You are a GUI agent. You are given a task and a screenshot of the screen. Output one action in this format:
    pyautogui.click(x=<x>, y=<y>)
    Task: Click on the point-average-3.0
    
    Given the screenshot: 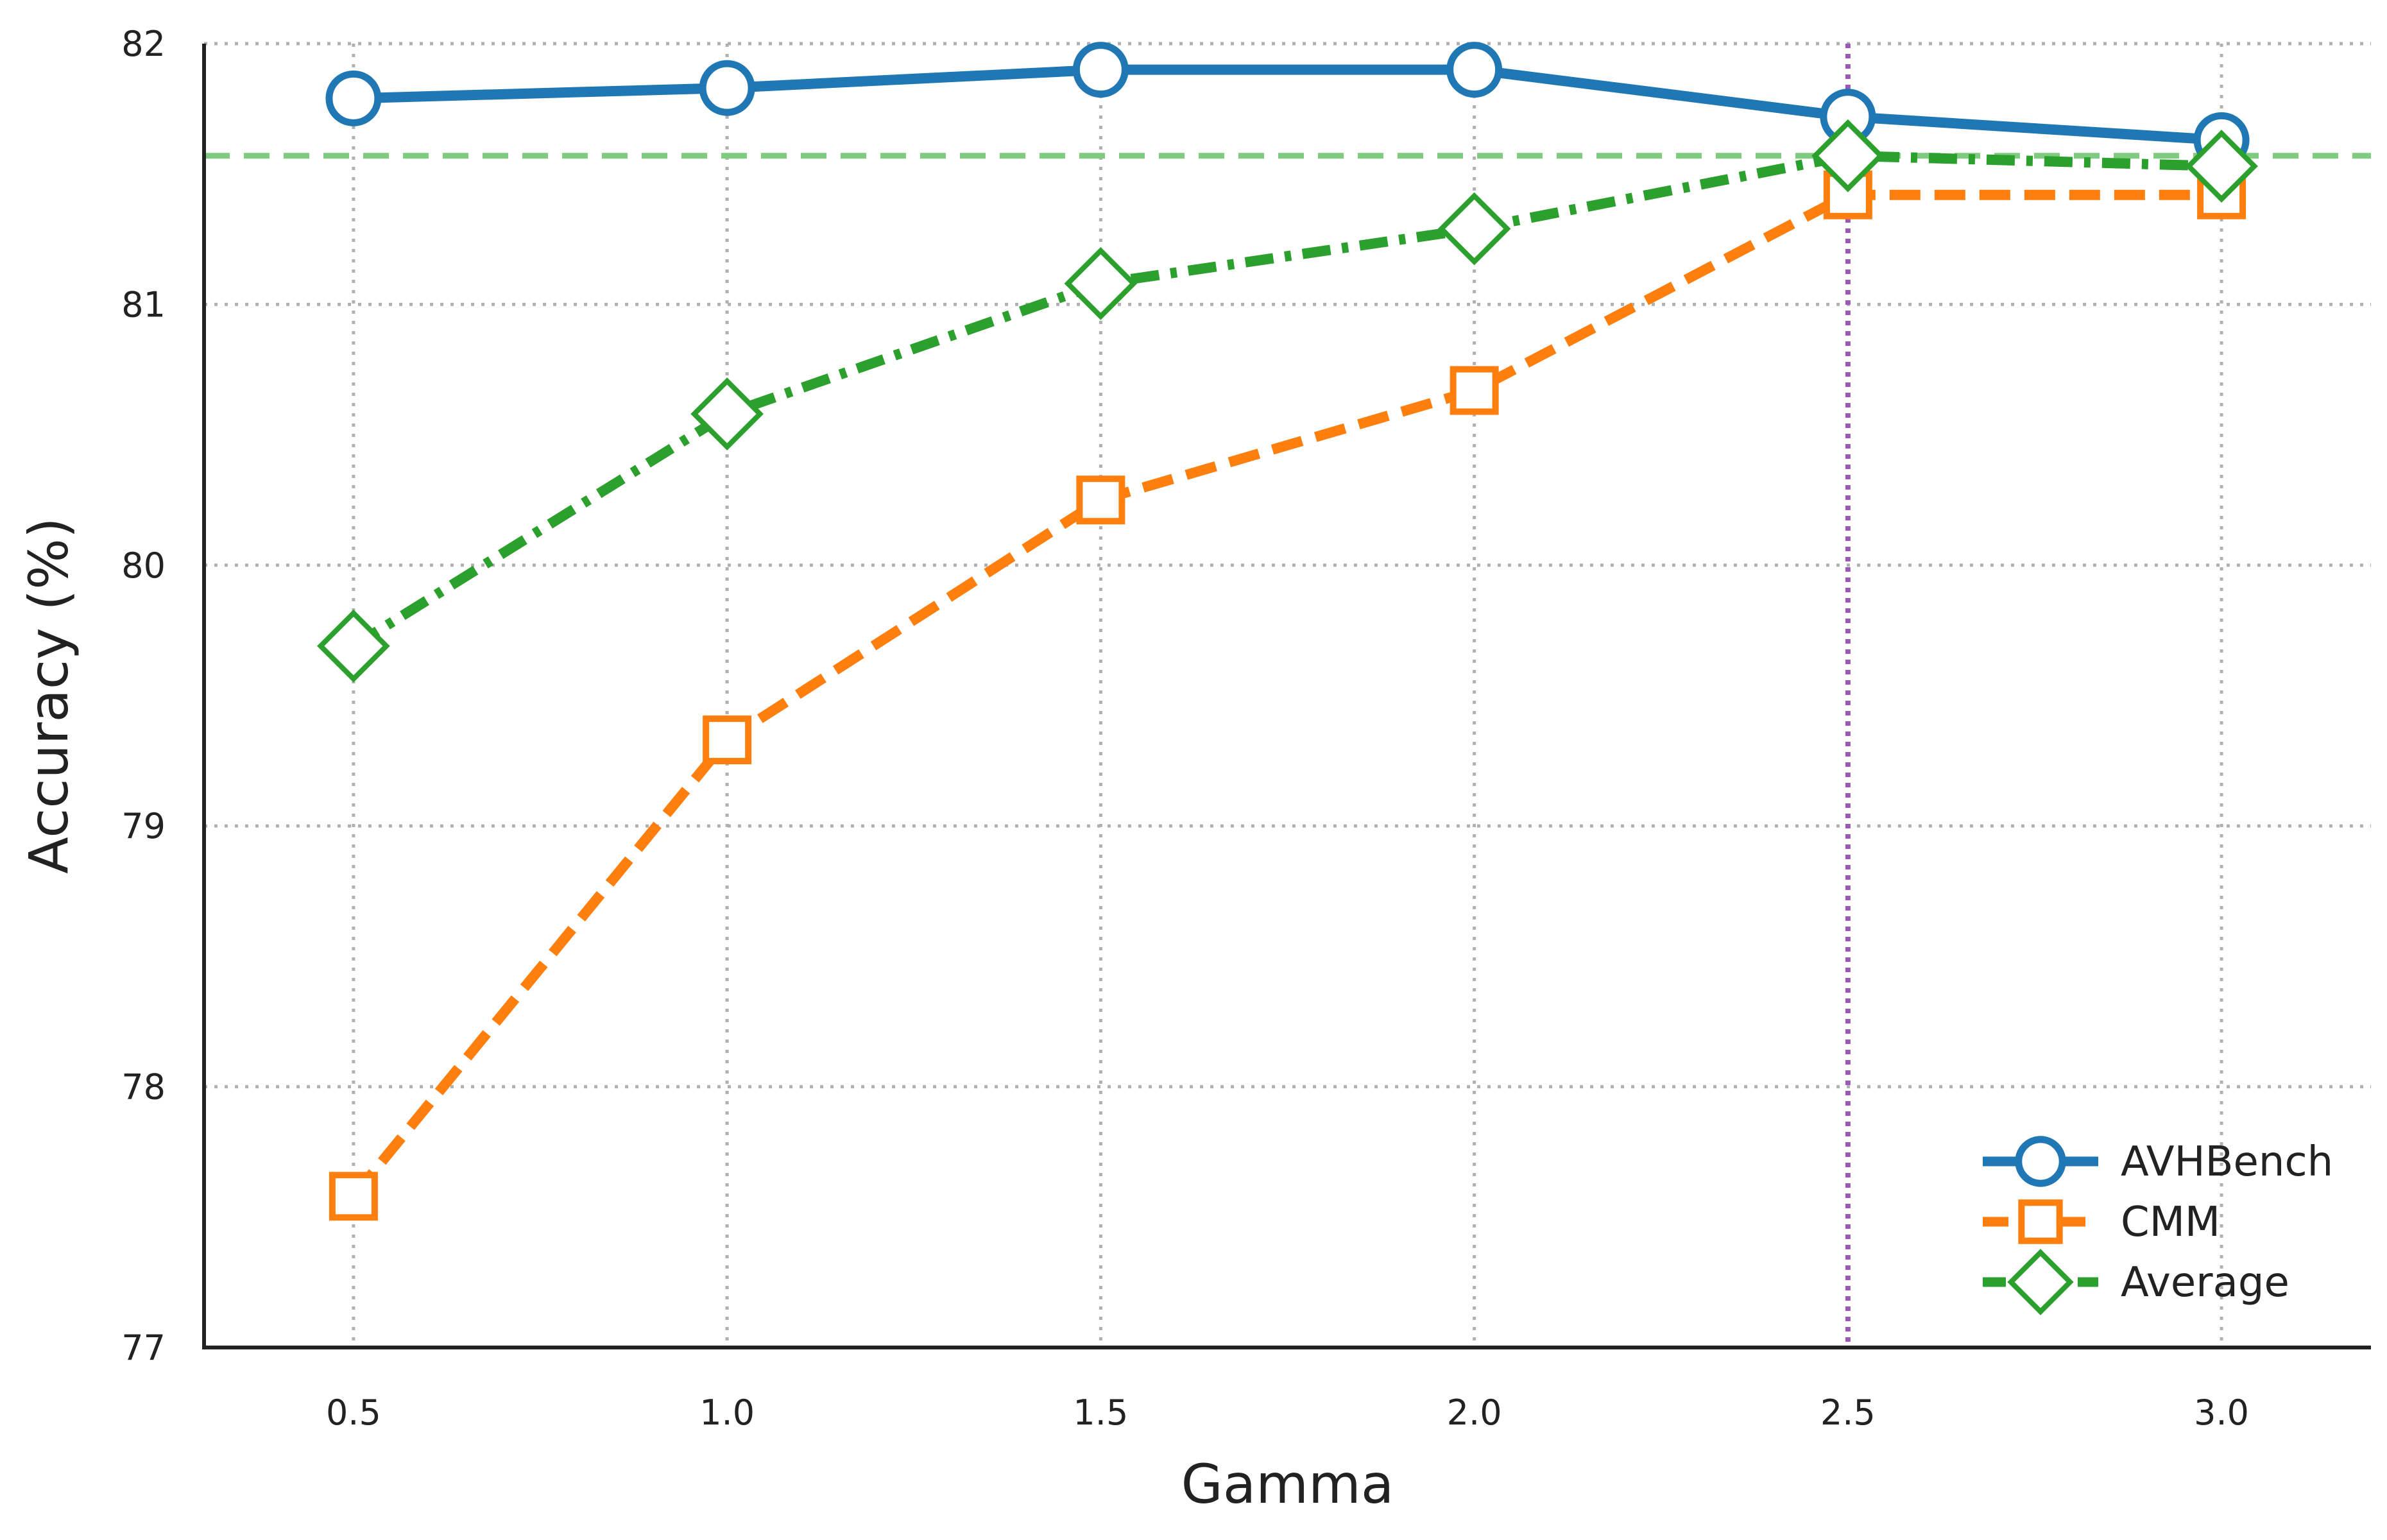 What is the action you would take?
    pyautogui.click(x=2222, y=167)
    